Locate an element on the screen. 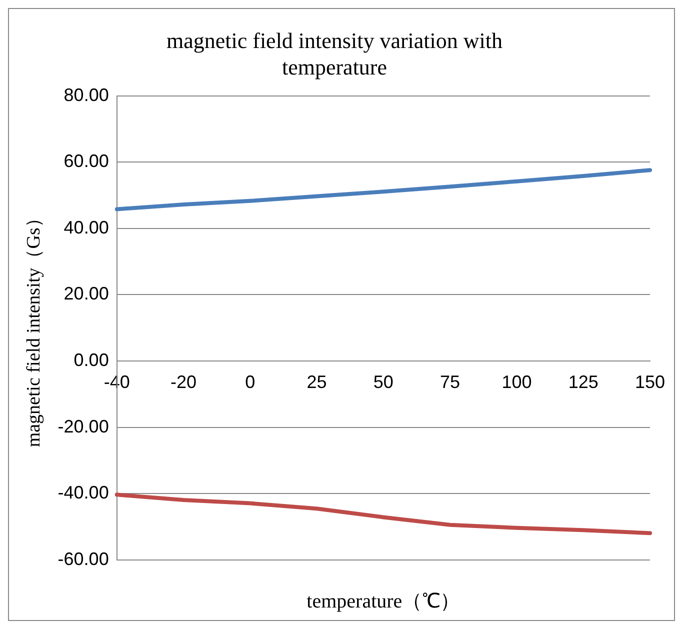 The width and height of the screenshot is (683, 629). y-tick-label: 80.00 is located at coordinates (86, 94).